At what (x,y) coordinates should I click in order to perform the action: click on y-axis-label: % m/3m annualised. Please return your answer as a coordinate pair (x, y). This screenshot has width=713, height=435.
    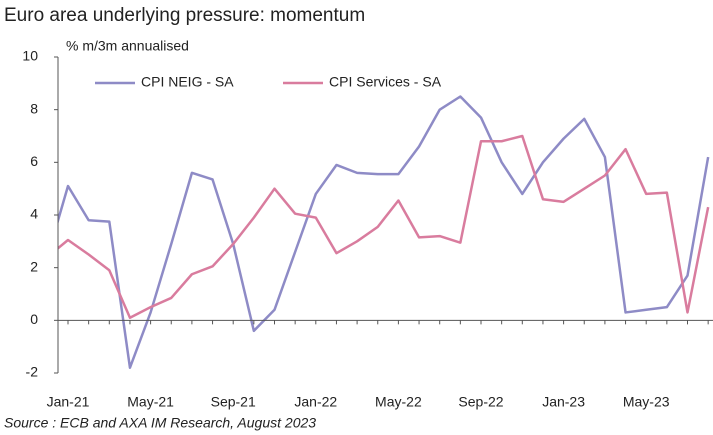
    Looking at the image, I should click on (127, 46).